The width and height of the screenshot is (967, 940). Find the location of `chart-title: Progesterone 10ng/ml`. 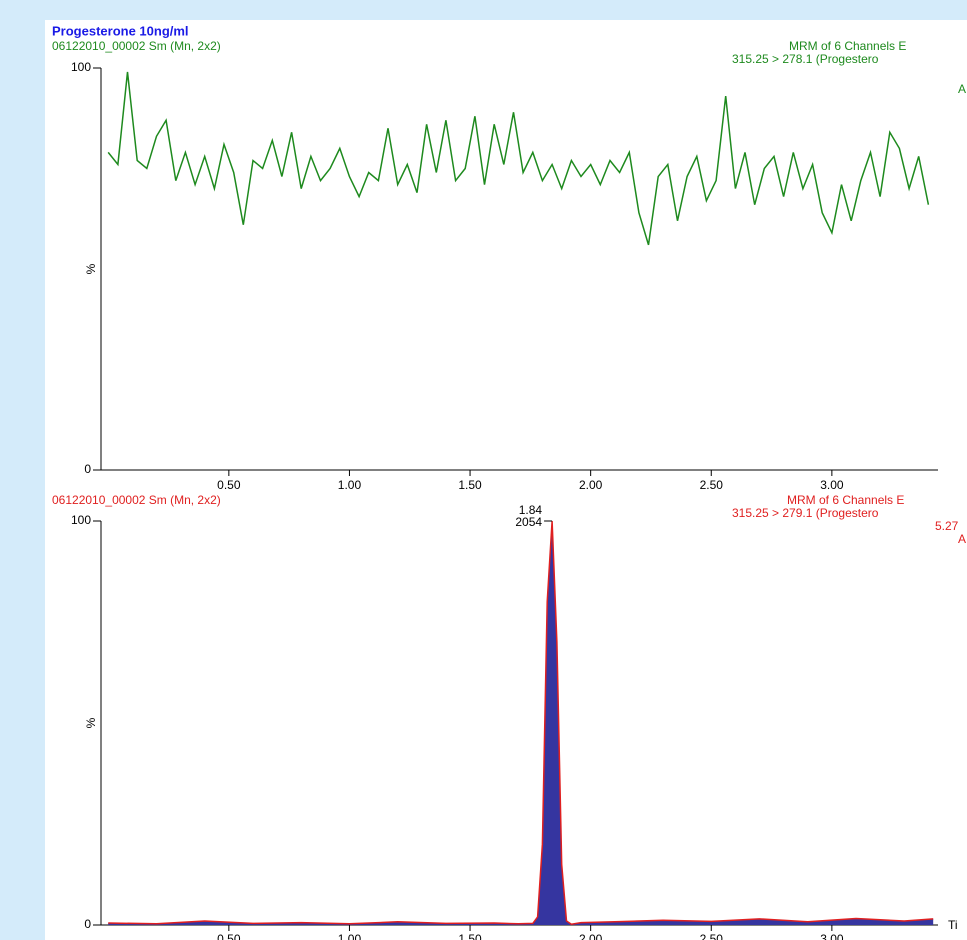

chart-title: Progesterone 10ng/ml is located at coordinates (120, 30).